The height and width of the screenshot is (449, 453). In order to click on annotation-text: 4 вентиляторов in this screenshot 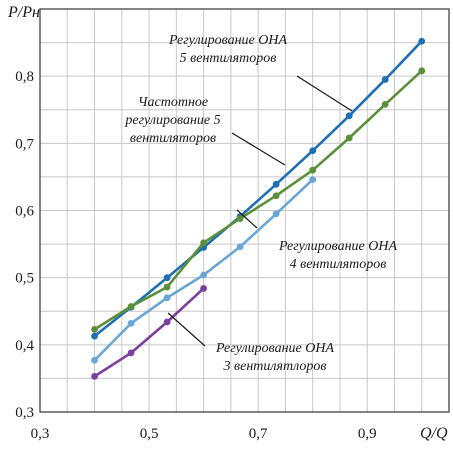, I will do `click(338, 264)`.